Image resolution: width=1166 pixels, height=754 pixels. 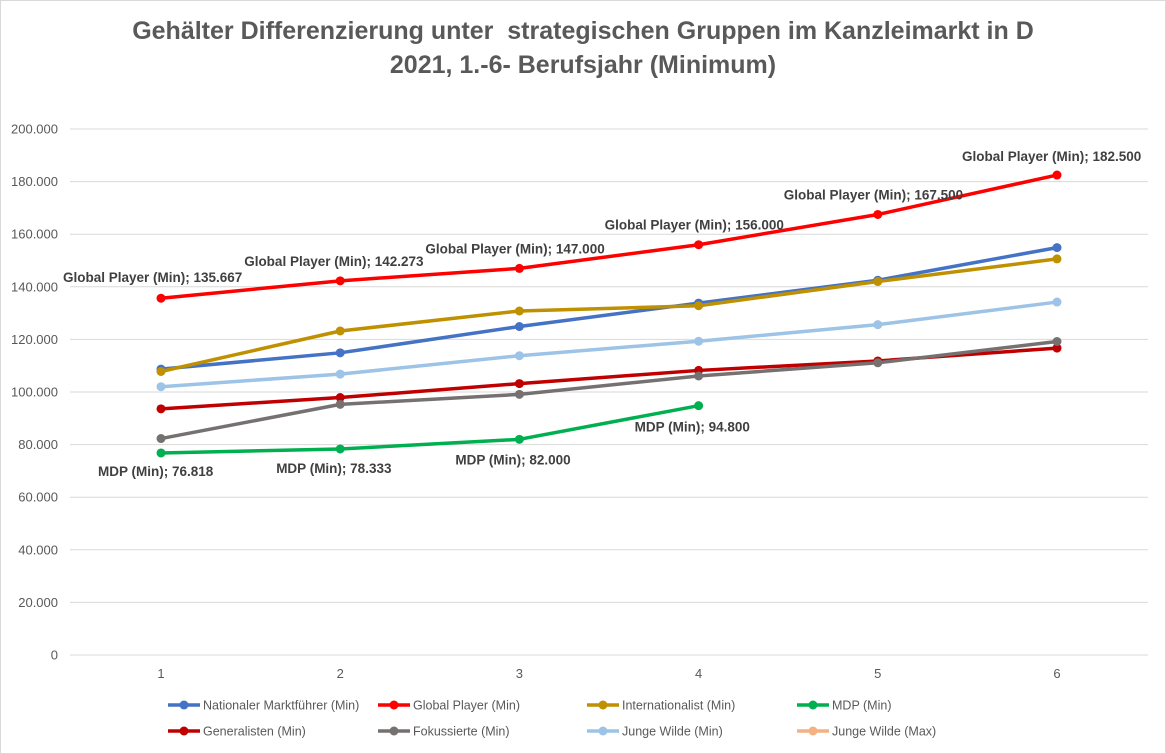 I want to click on legend-item: Junge Wilde (Max), so click(x=866, y=732).